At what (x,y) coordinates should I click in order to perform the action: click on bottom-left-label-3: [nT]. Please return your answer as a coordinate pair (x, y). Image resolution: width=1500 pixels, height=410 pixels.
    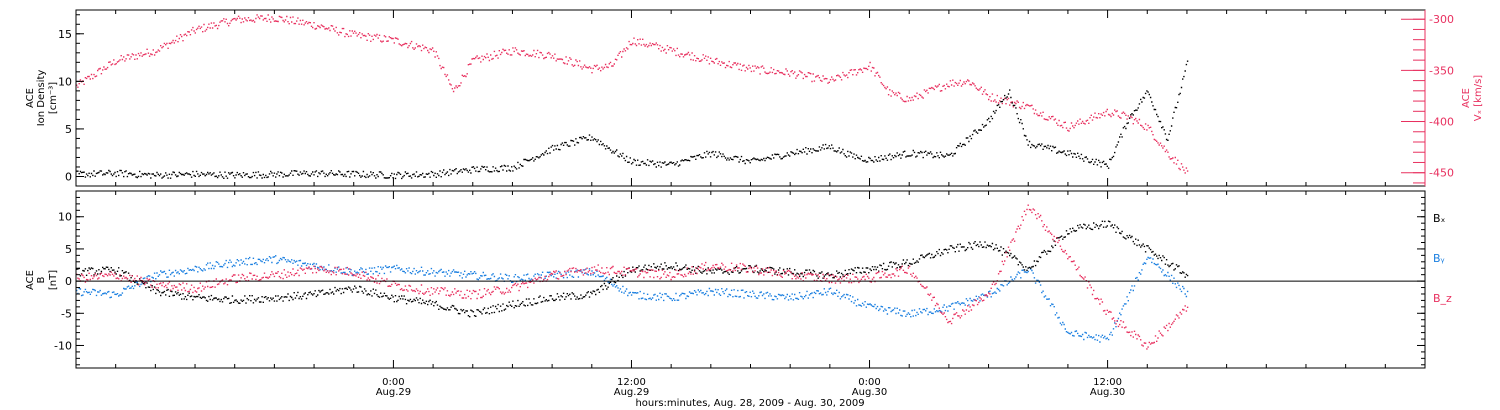
    Looking at the image, I should click on (53, 280).